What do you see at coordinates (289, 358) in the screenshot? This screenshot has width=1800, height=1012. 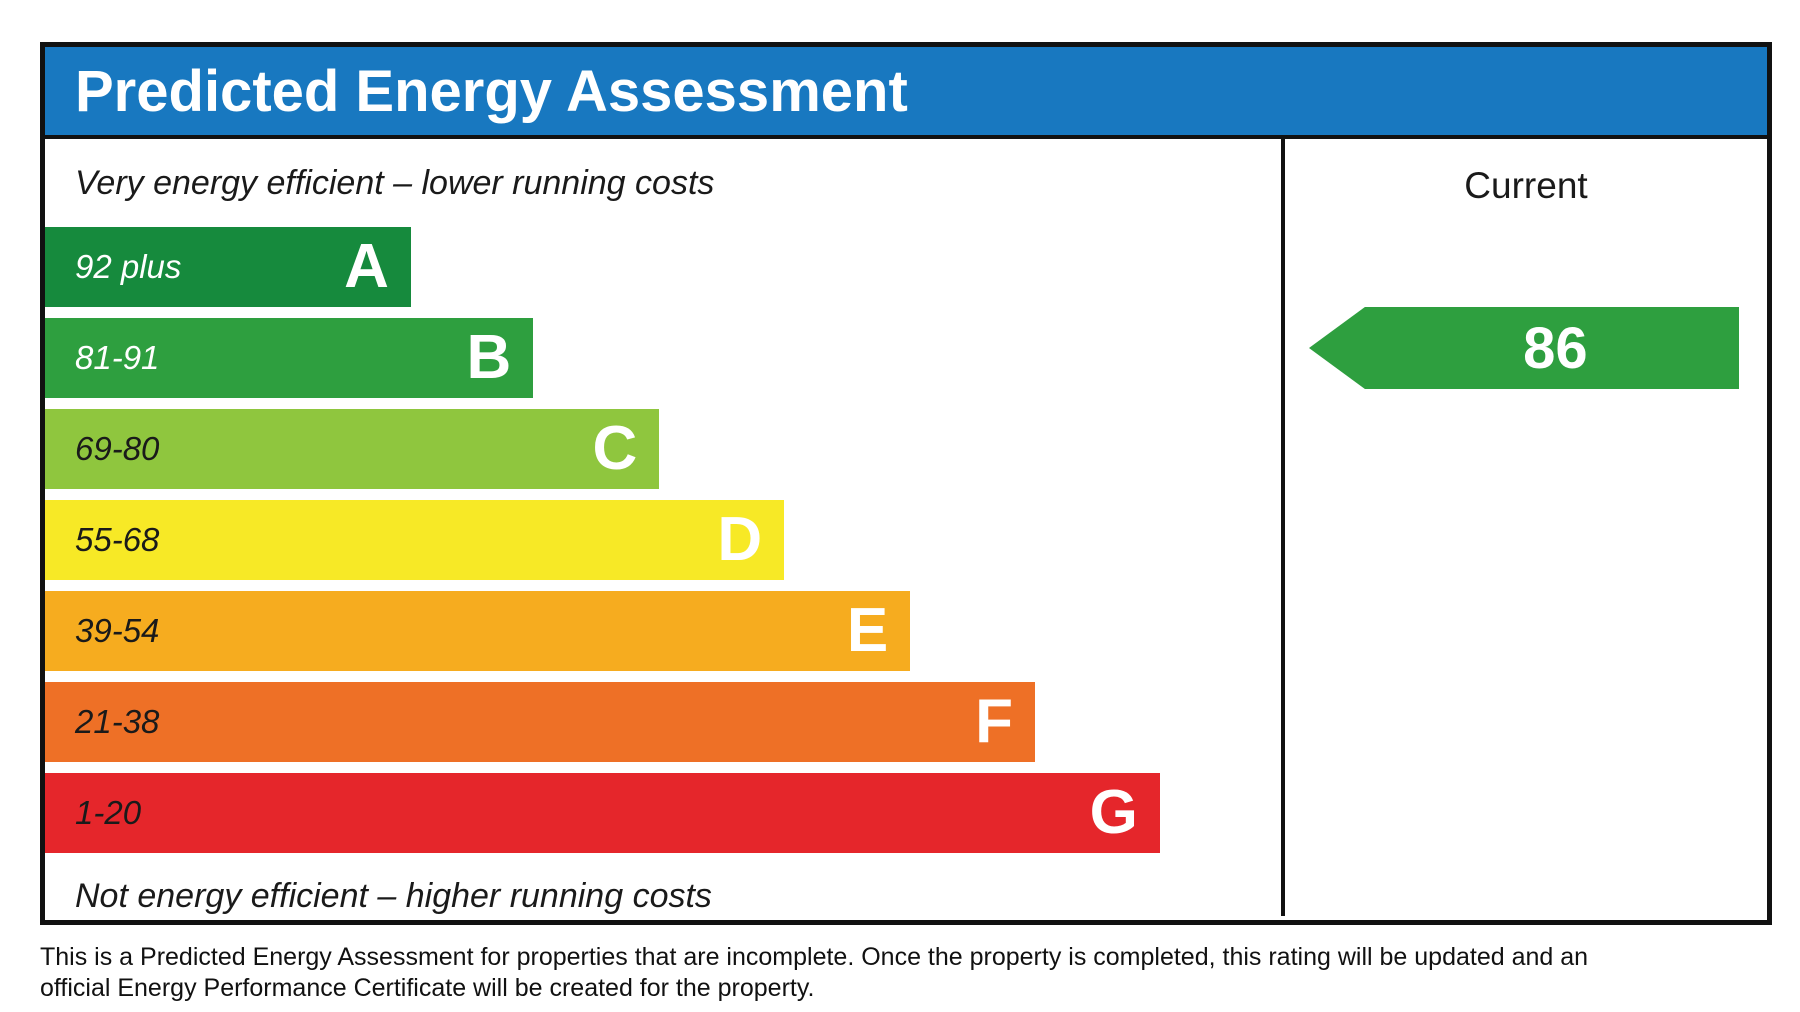 I see `band-row-b: 81-91 B` at bounding box center [289, 358].